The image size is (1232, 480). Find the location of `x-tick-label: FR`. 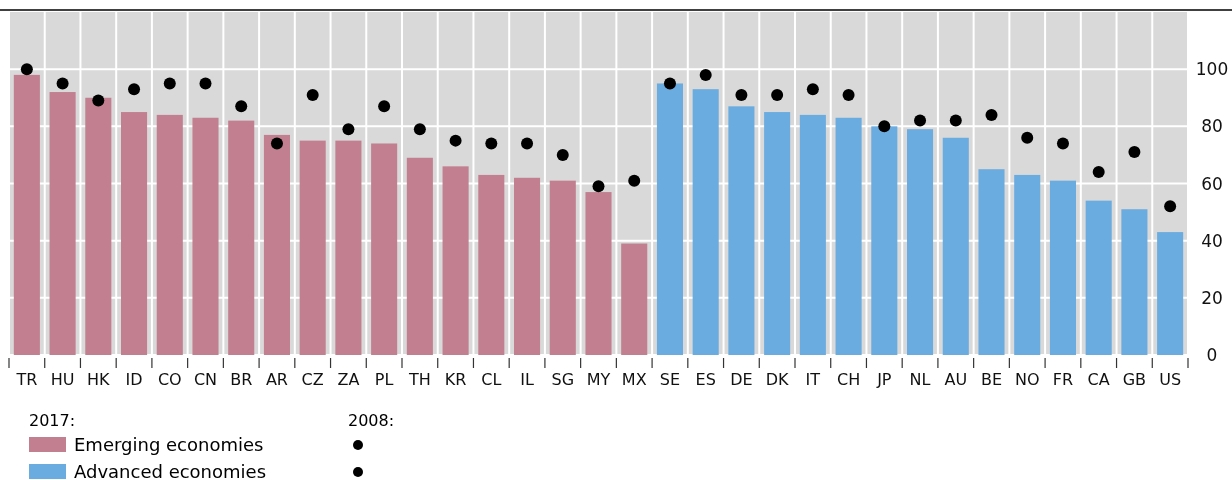

x-tick-label: FR is located at coordinates (1063, 379).